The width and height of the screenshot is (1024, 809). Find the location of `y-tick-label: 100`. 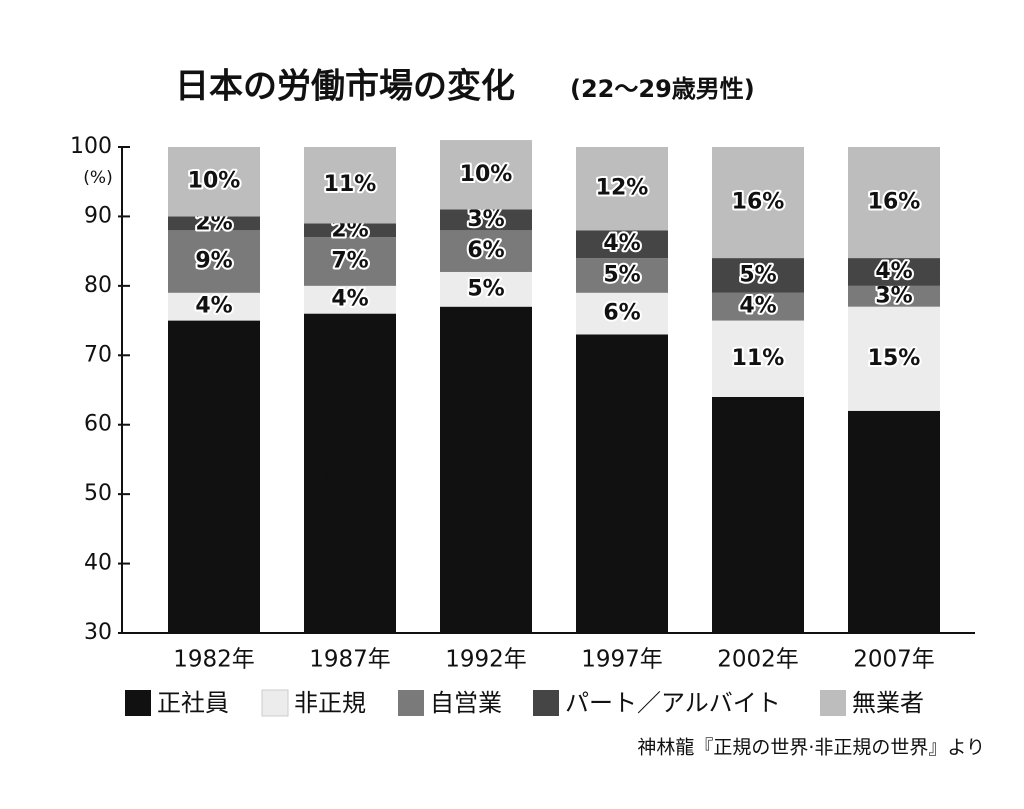

y-tick-label: 100 is located at coordinates (91, 146).